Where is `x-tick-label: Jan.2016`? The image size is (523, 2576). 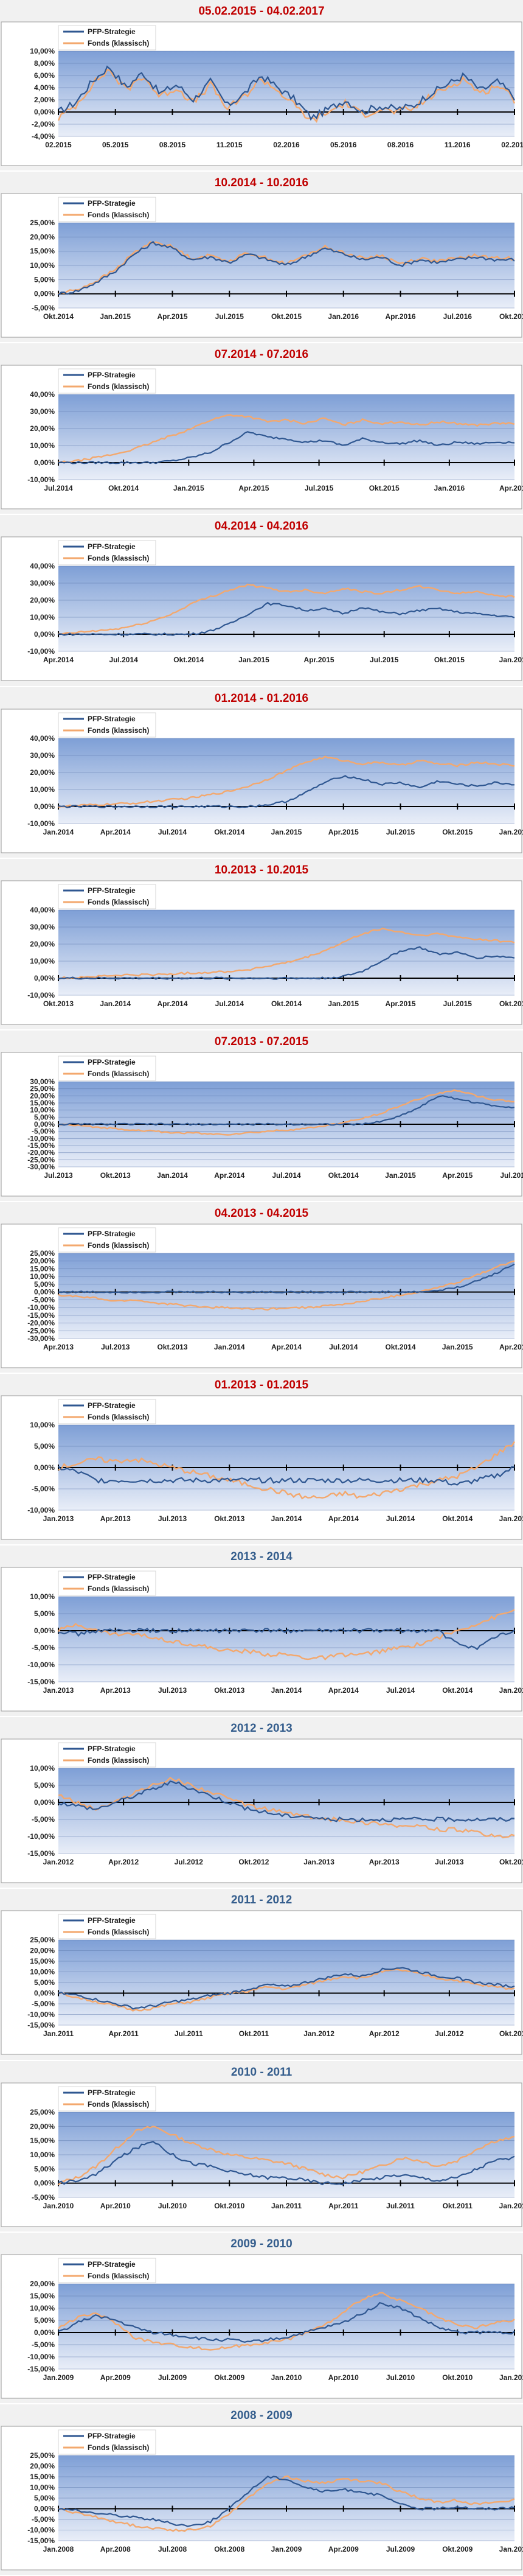 x-tick-label: Jan.2016 is located at coordinates (450, 488).